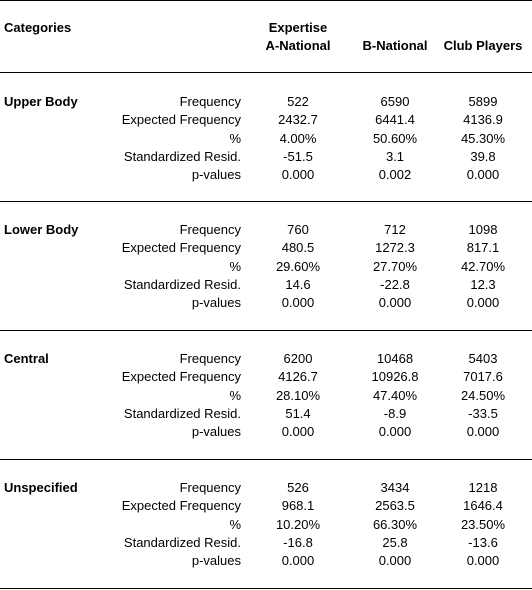  Describe the element at coordinates (395, 542) in the screenshot. I see `table-cell: 25.8` at that location.